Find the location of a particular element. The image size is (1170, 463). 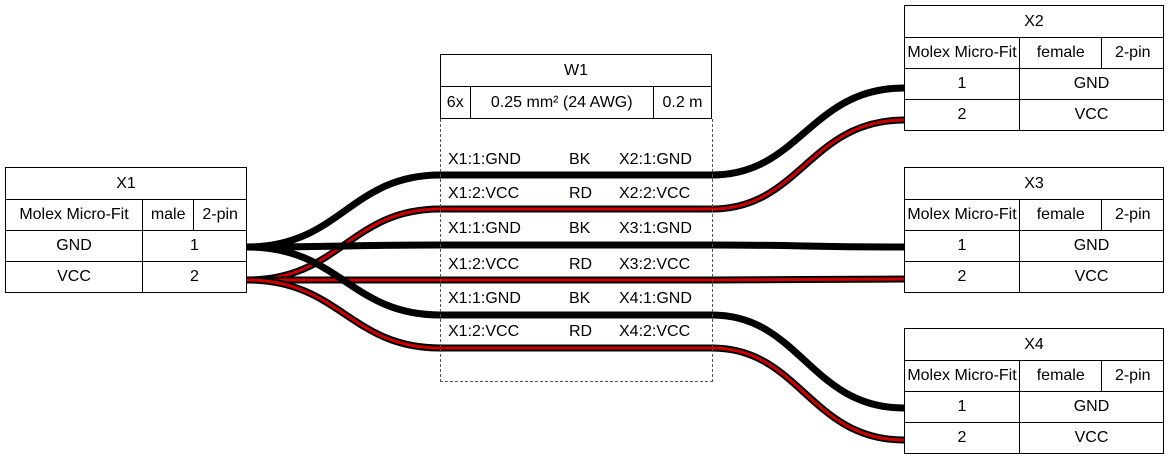

connector-title: X2 is located at coordinates (1034, 21).